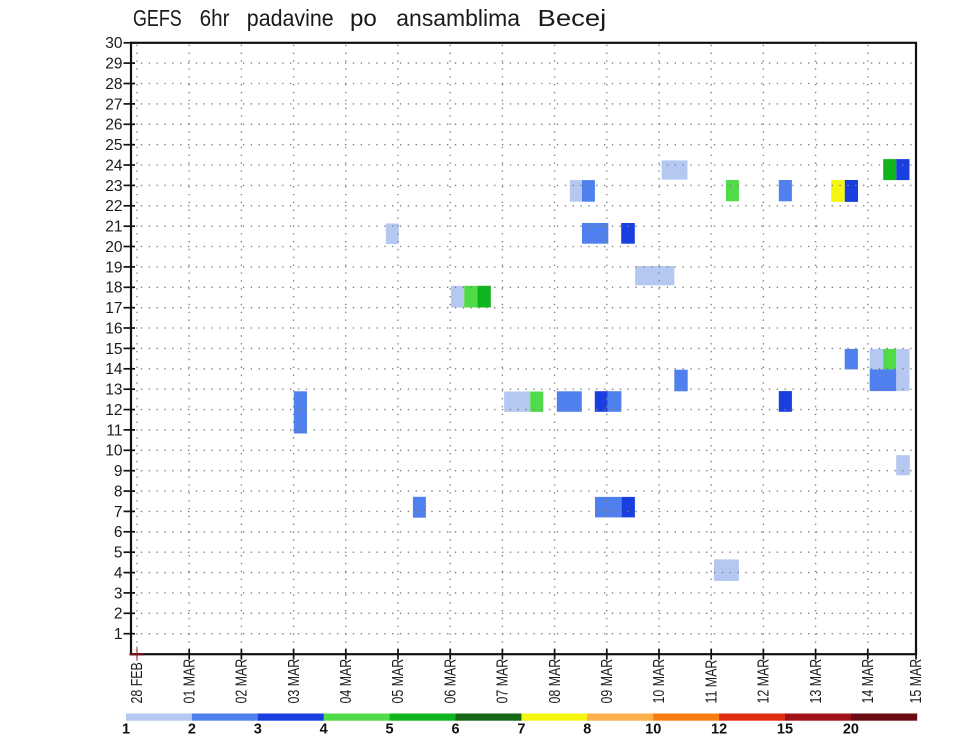  Describe the element at coordinates (241, 681) in the screenshot. I see `svg-text: 02 MAR` at that location.